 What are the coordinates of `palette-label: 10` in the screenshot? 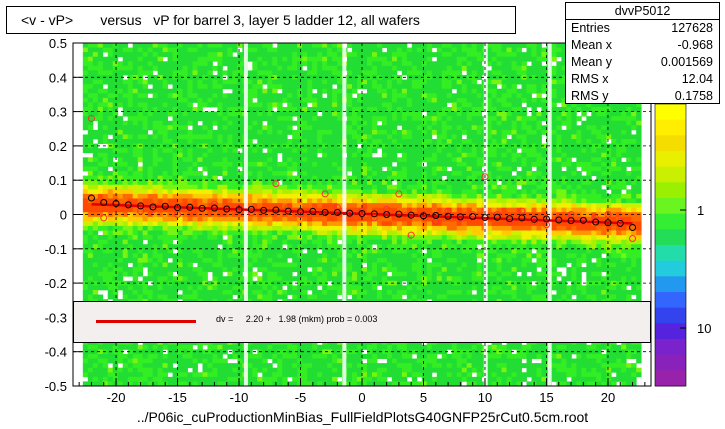 It's located at (704, 328).